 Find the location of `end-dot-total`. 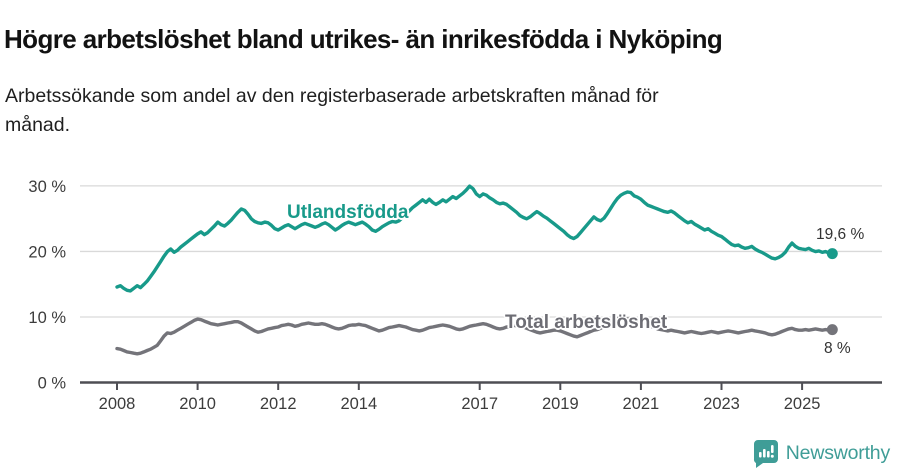

end-dot-total is located at coordinates (832, 330).